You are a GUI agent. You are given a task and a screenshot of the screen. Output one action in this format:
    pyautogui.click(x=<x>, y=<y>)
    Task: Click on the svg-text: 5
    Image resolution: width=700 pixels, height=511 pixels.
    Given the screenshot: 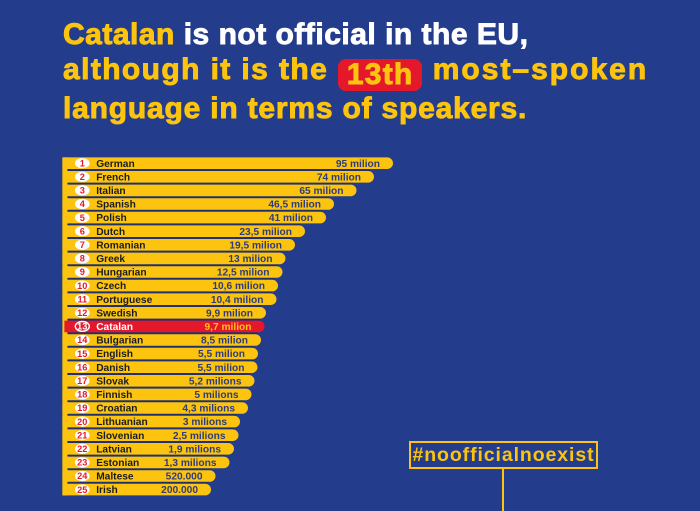 What is the action you would take?
    pyautogui.click(x=82, y=218)
    